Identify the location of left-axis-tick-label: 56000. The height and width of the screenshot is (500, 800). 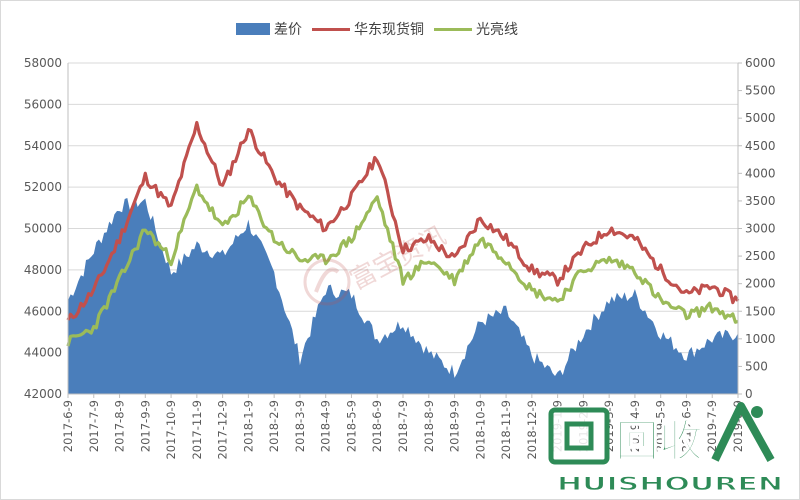
(43, 104).